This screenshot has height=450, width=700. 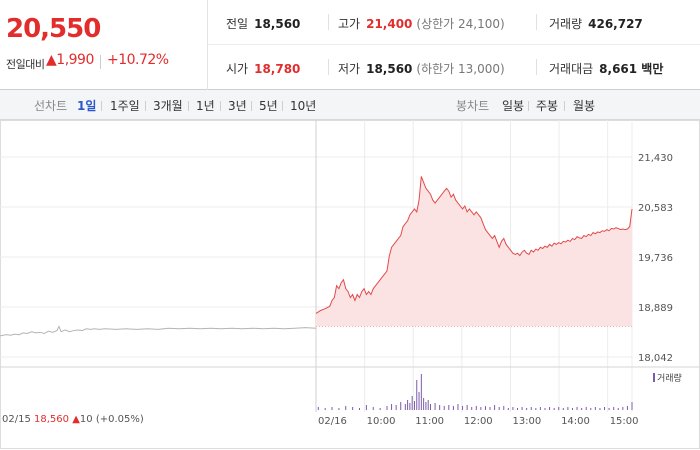 I want to click on y-tick-label: 21,430, so click(x=655, y=158).